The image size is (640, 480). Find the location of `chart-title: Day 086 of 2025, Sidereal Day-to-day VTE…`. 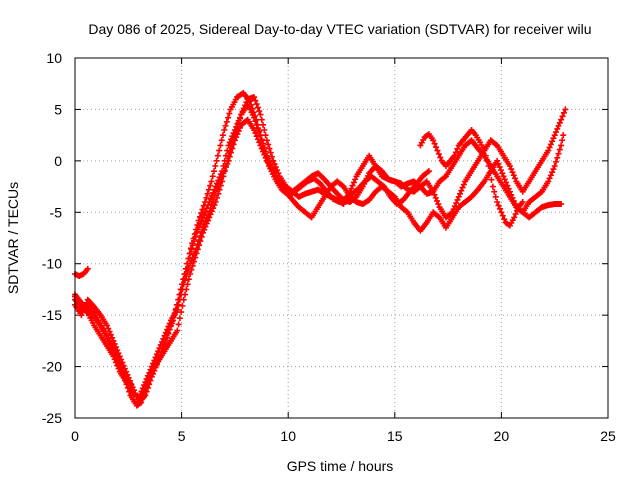

chart-title: Day 086 of 2025, Sidereal Day-to-day VTE… is located at coordinates (339, 29).